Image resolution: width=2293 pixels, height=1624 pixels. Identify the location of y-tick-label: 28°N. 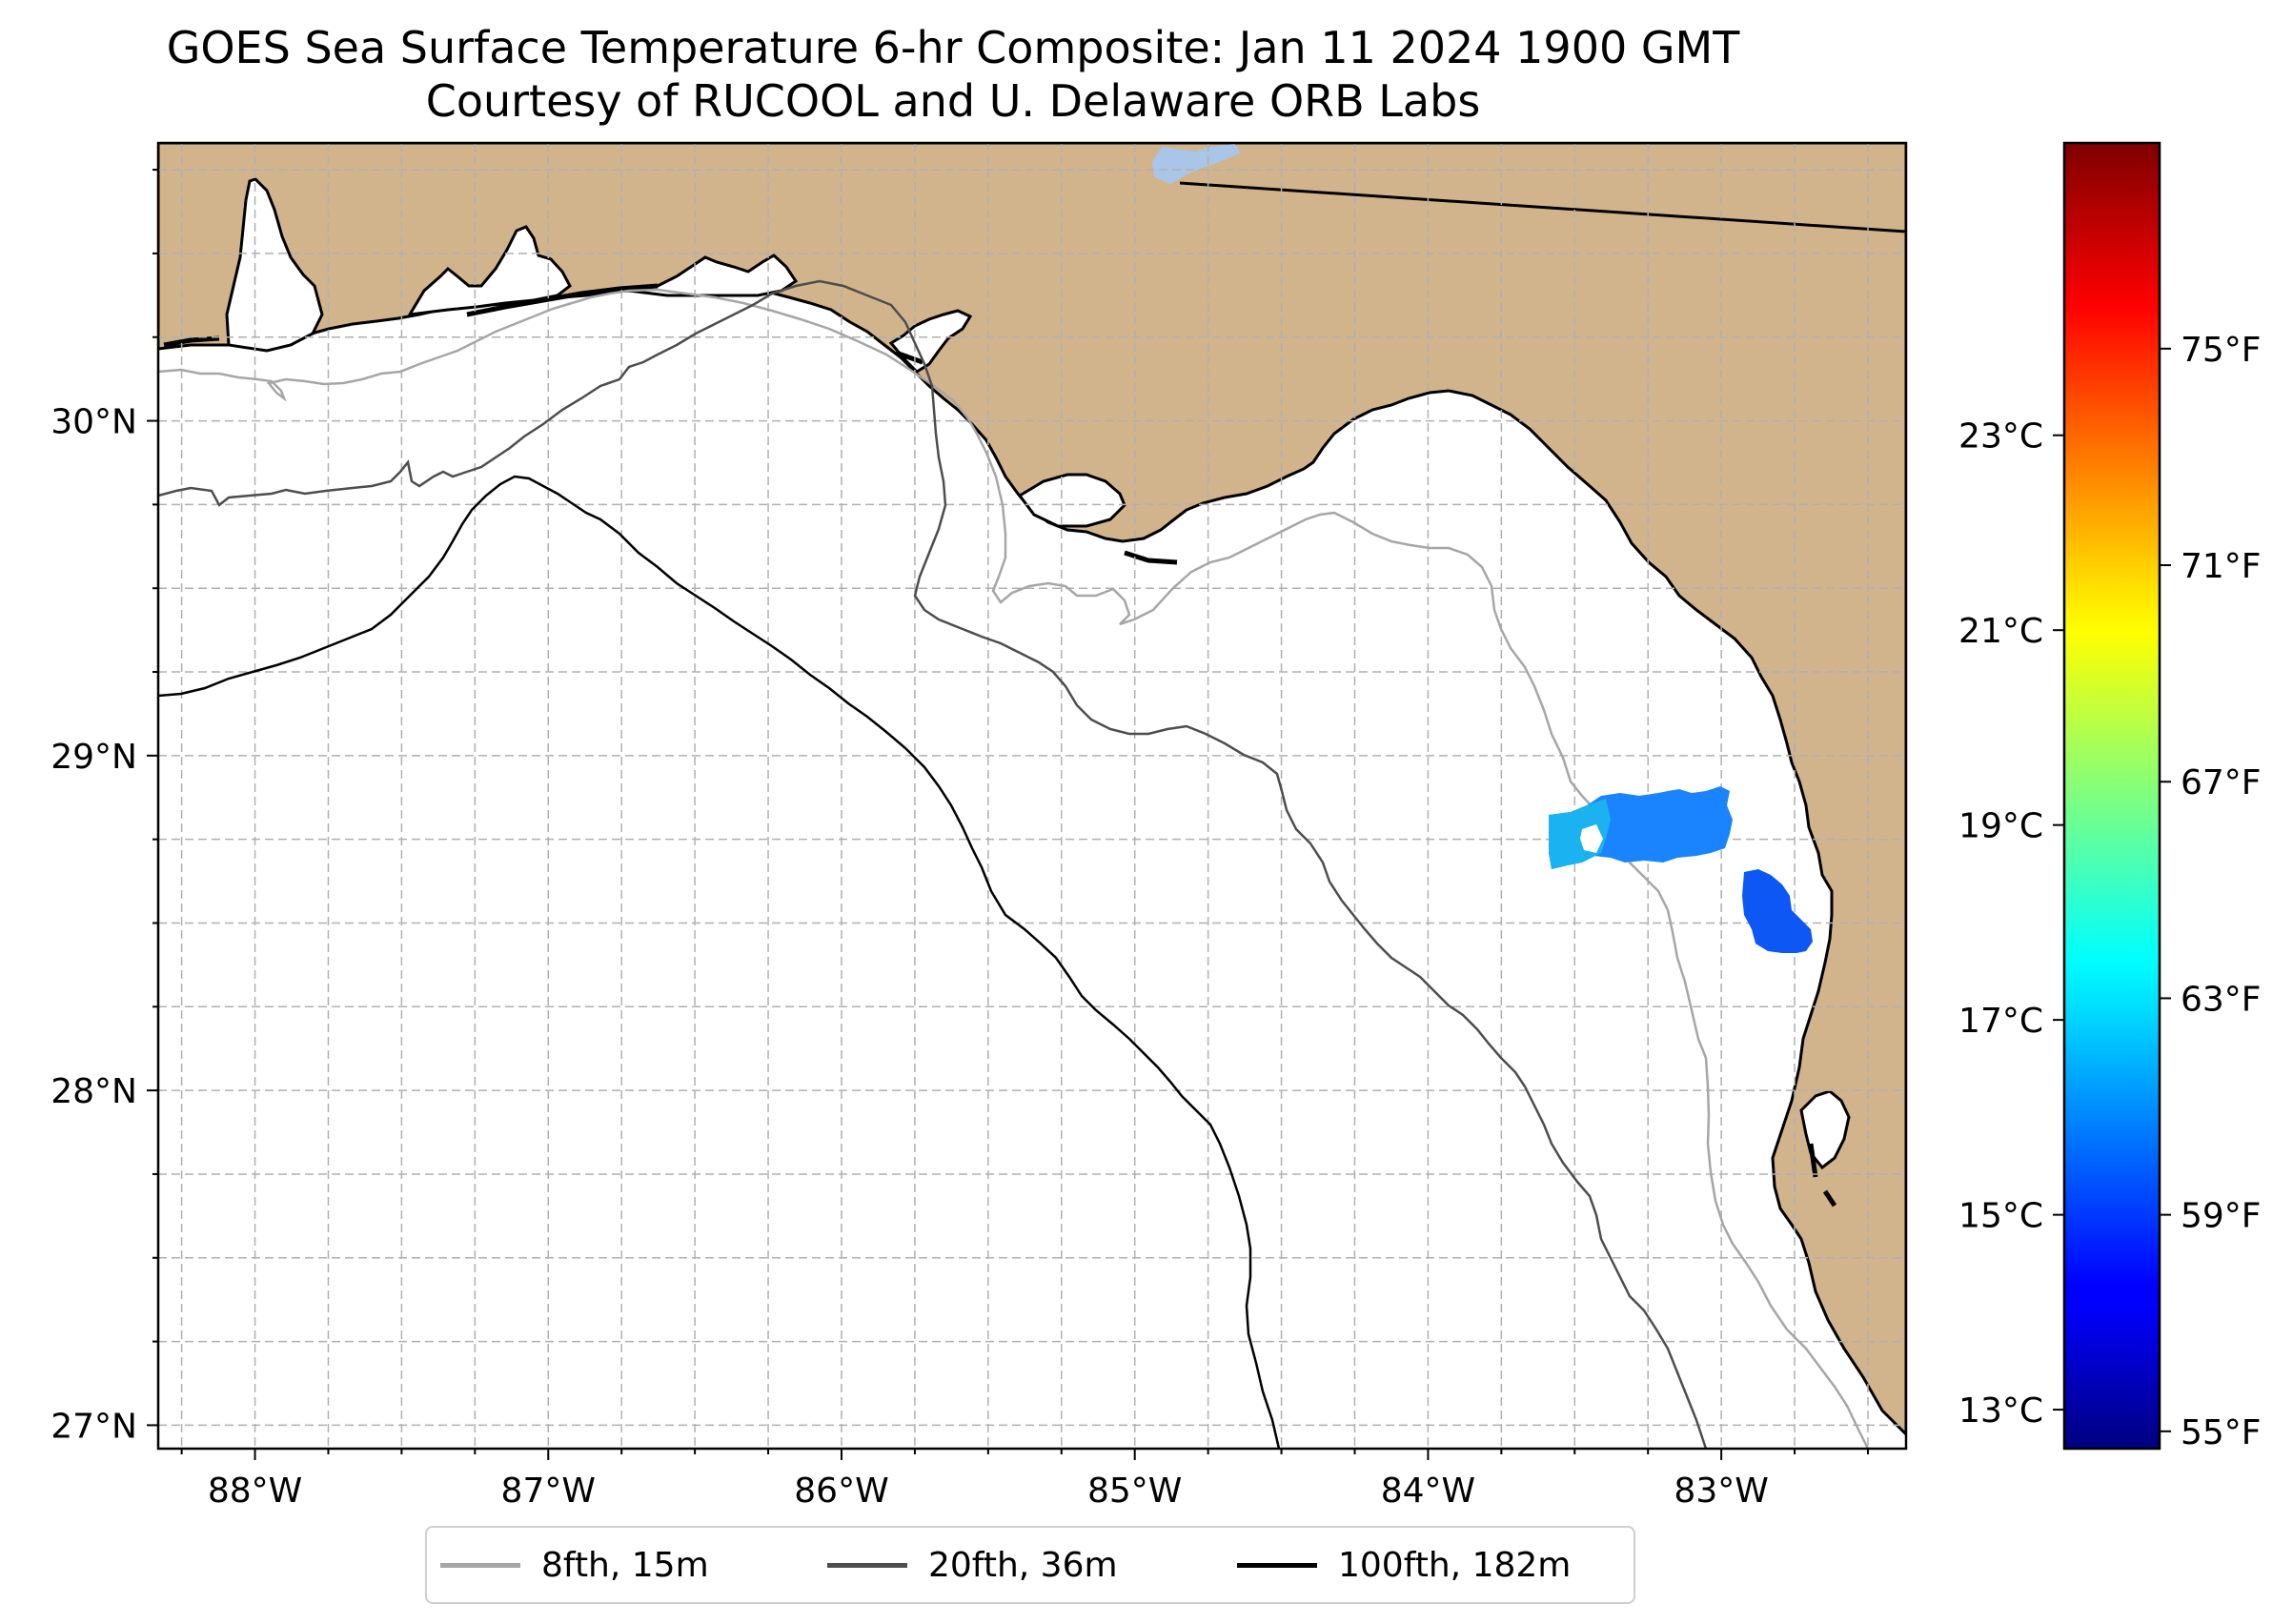
(94, 1091).